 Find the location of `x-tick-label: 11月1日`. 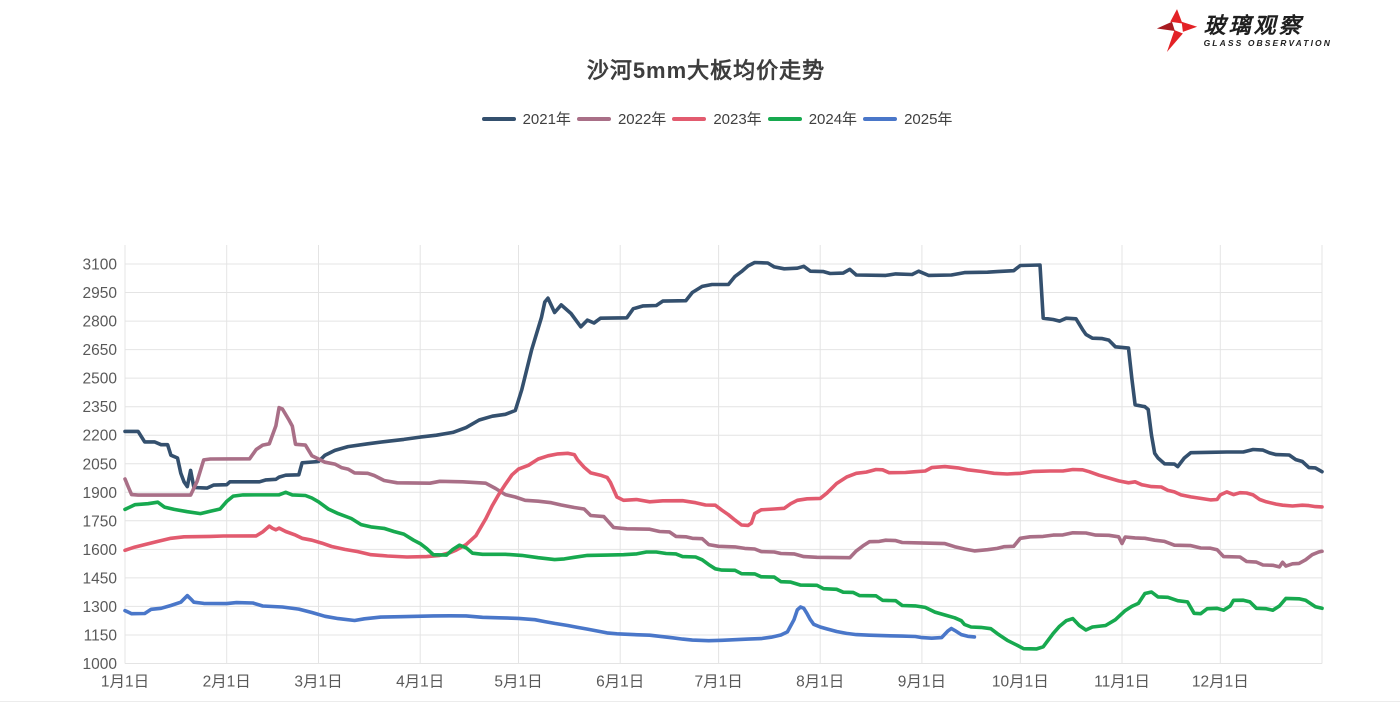

x-tick-label: 11月1日 is located at coordinates (1122, 682).